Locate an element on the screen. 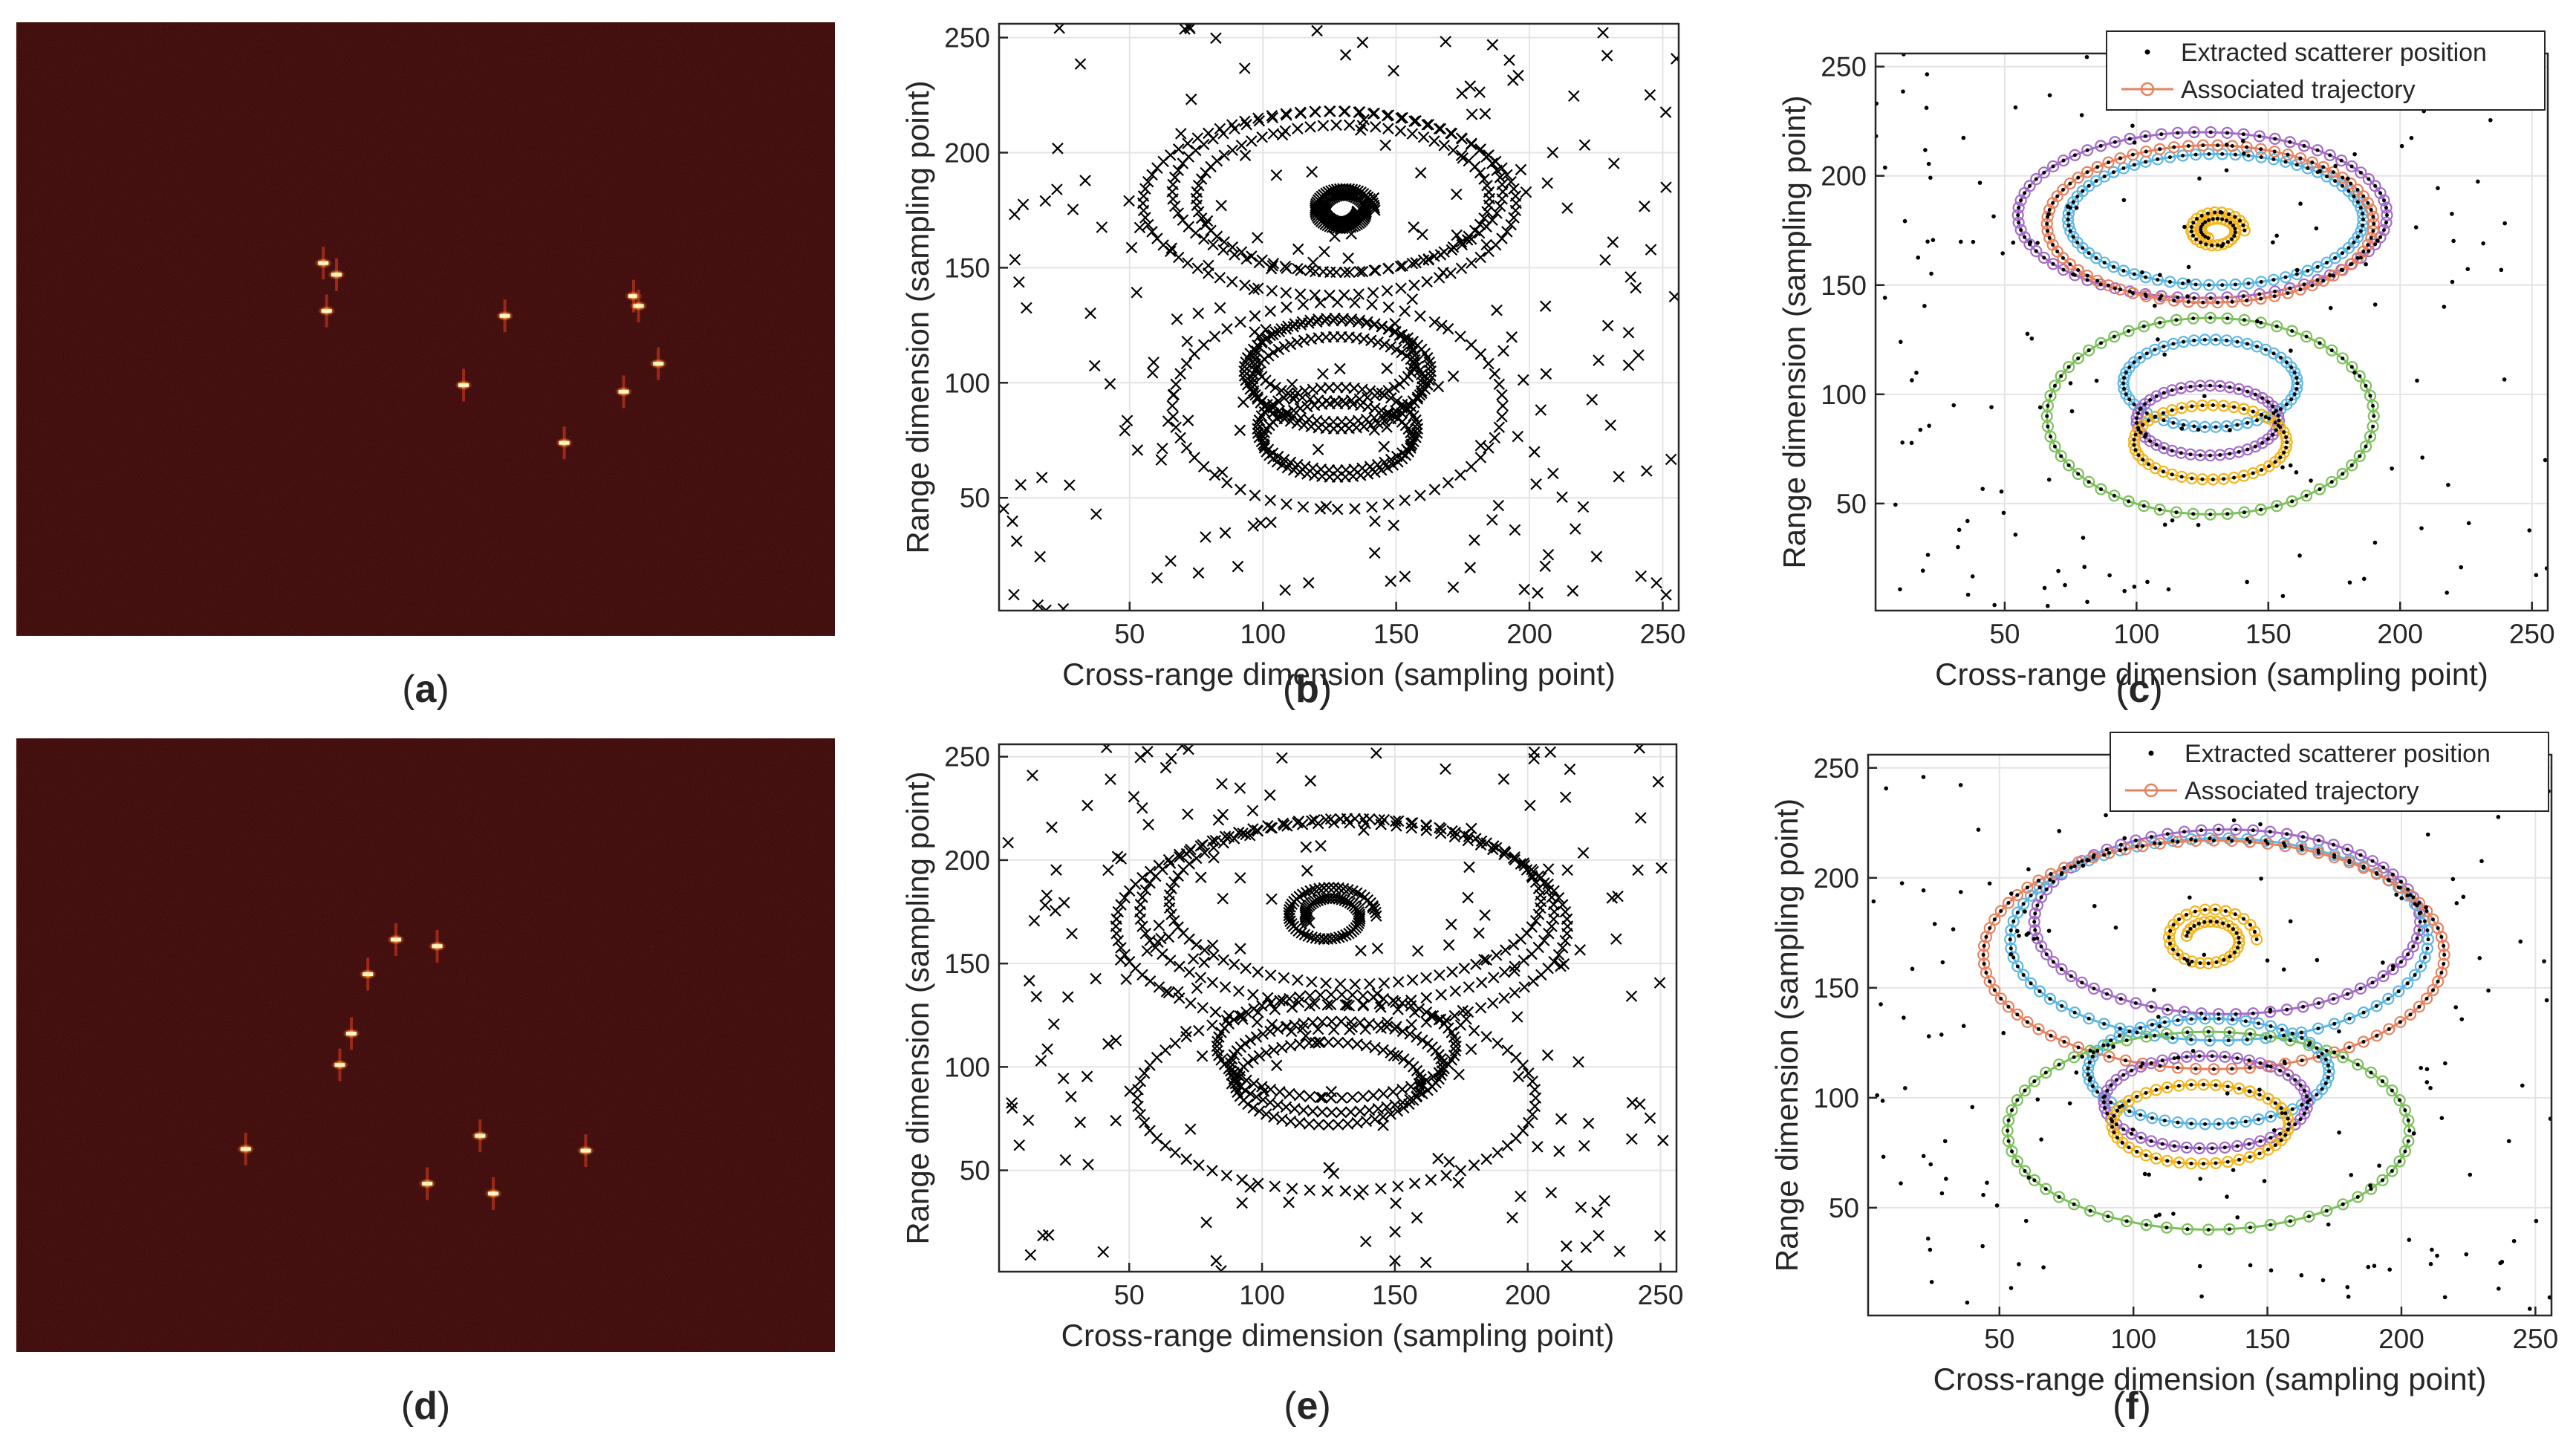  y-tick-label: 150 is located at coordinates (1836, 988).